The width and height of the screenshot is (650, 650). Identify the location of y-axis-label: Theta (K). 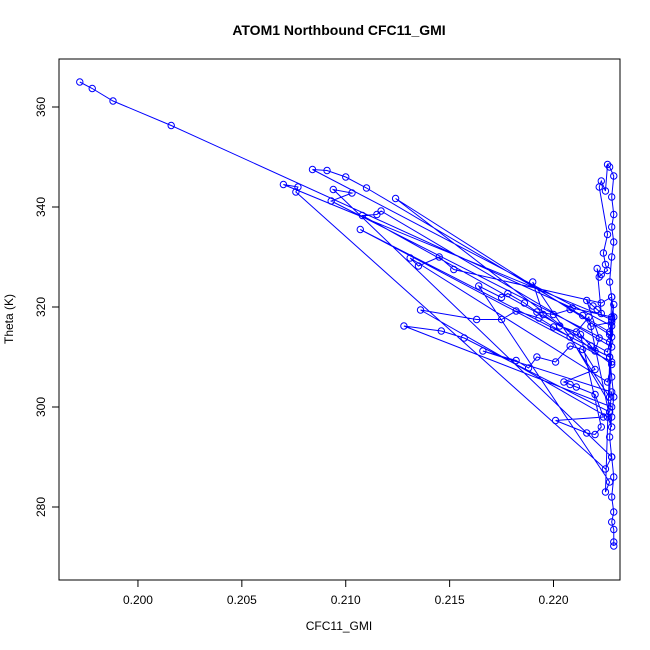
(9, 319).